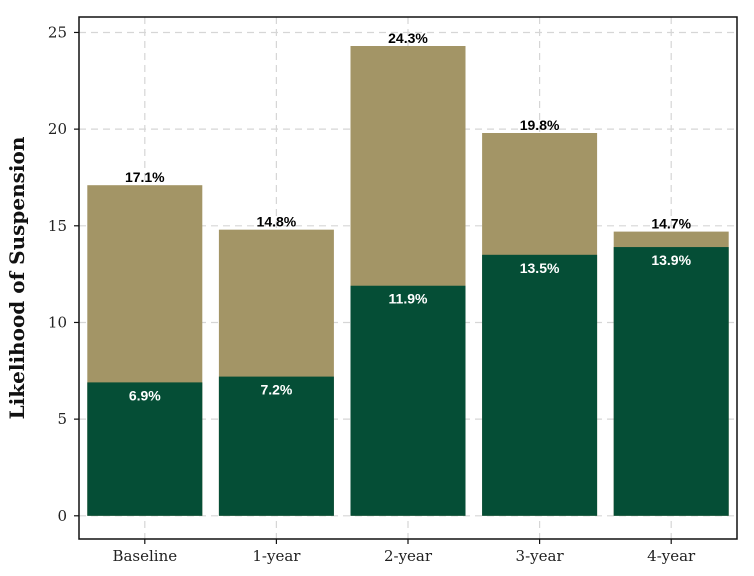 The height and width of the screenshot is (576, 754). I want to click on y-tick-label: 20, so click(57, 129).